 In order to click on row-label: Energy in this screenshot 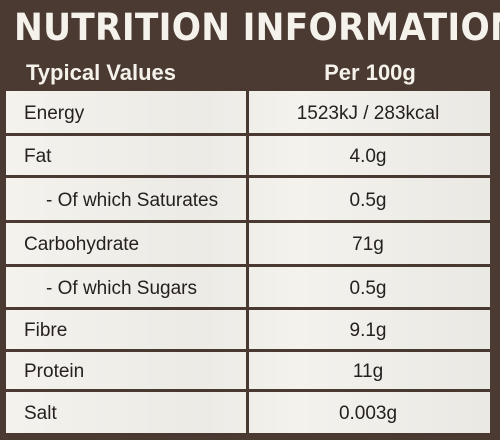, I will do `click(54, 113)`.